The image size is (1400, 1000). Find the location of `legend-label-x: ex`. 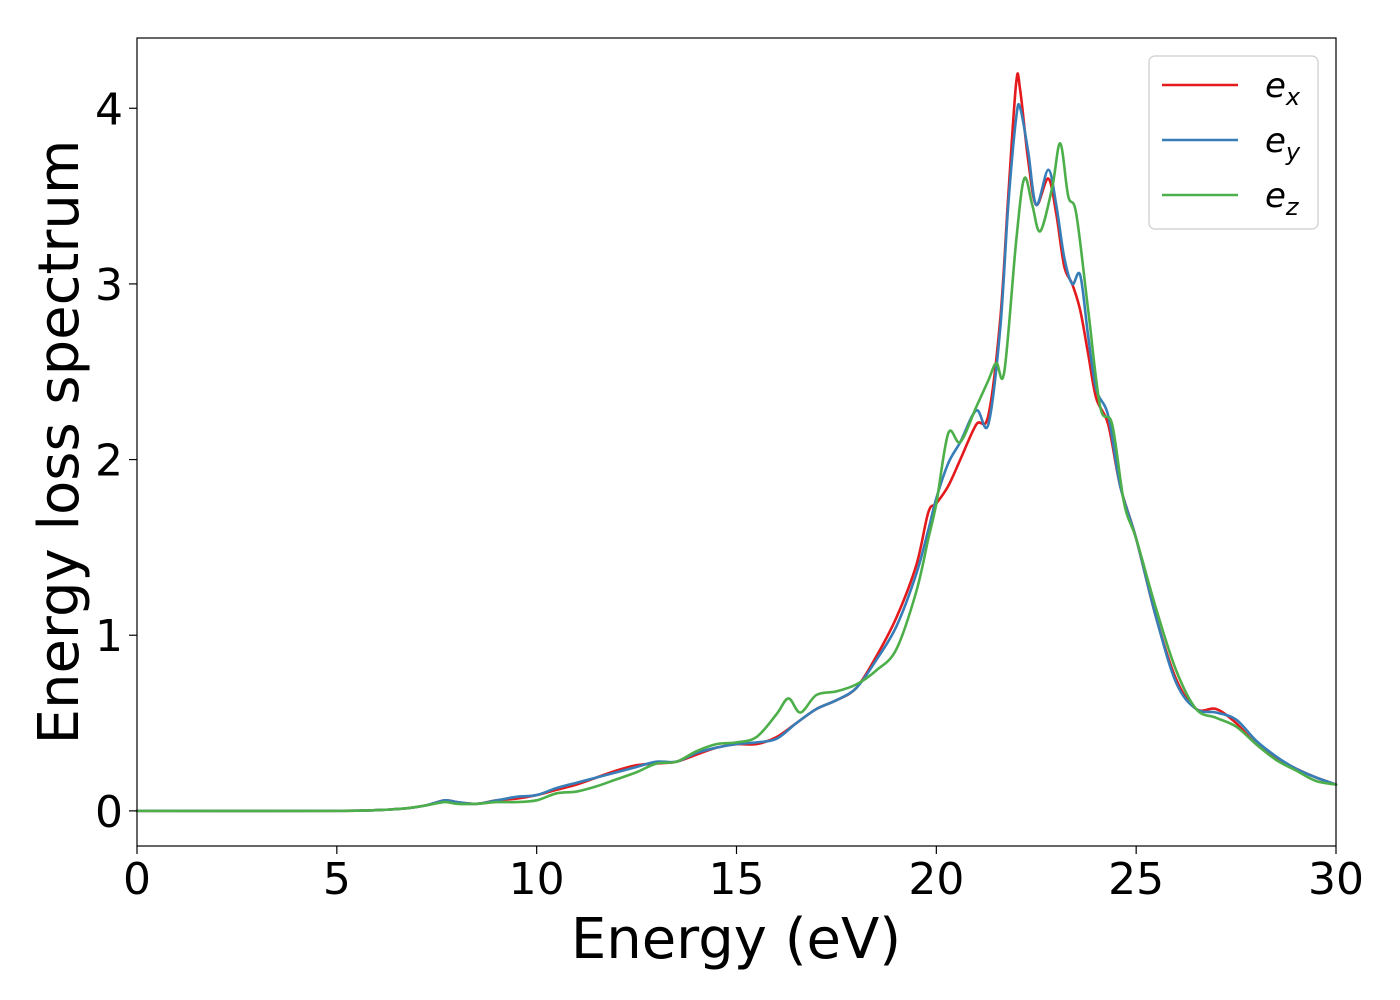

legend-label-x: ex is located at coordinates (1283, 88).